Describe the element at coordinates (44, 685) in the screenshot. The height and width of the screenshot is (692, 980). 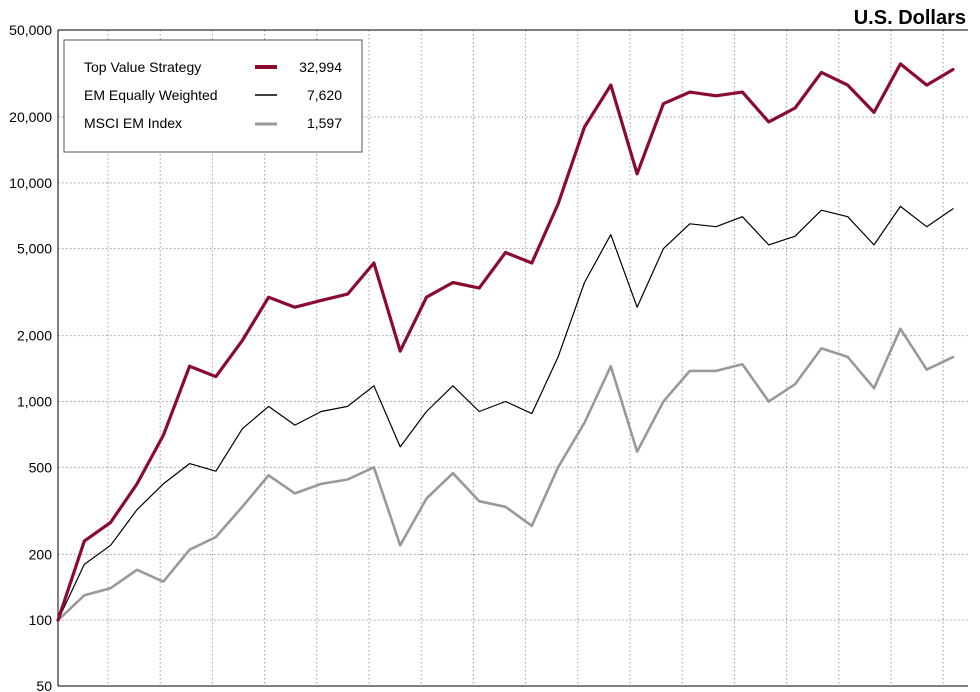
I see `y-tick-label: 50` at that location.